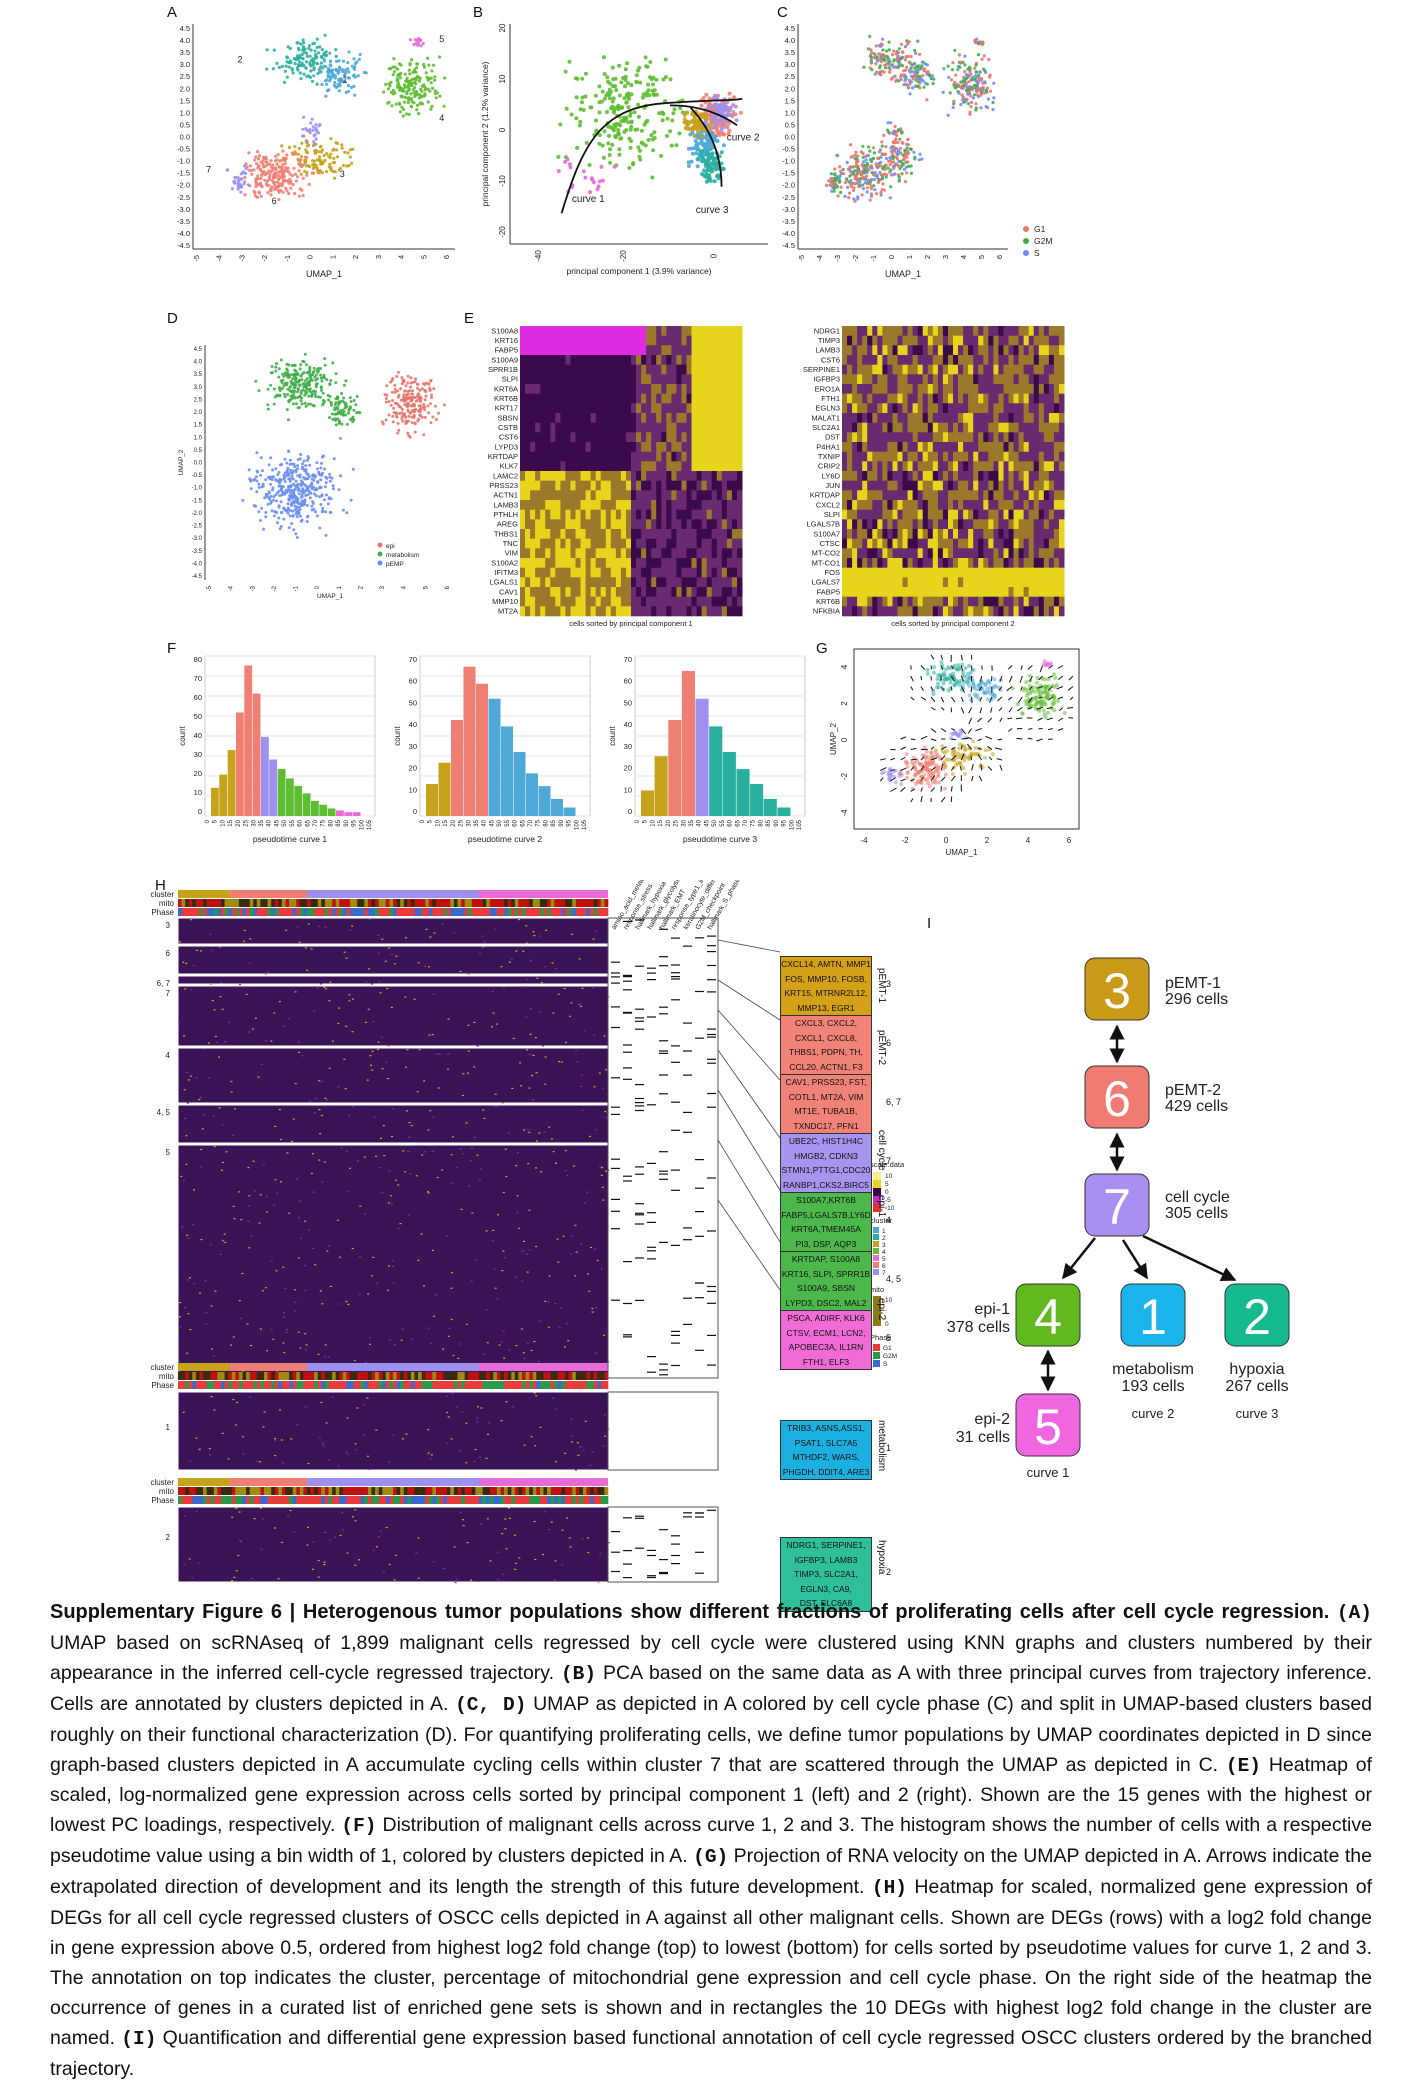 This screenshot has width=1427, height=2085. I want to click on gene-label: PRSS23, so click(503, 485).